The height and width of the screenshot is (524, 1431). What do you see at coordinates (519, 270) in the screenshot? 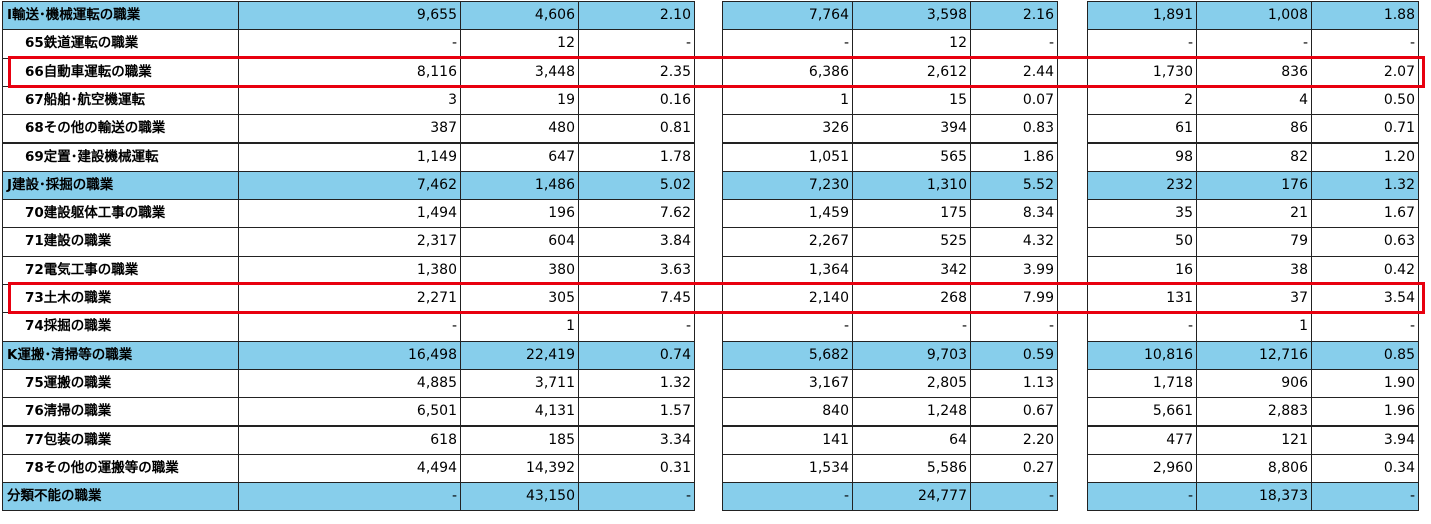
I see `value-cell: 380` at bounding box center [519, 270].